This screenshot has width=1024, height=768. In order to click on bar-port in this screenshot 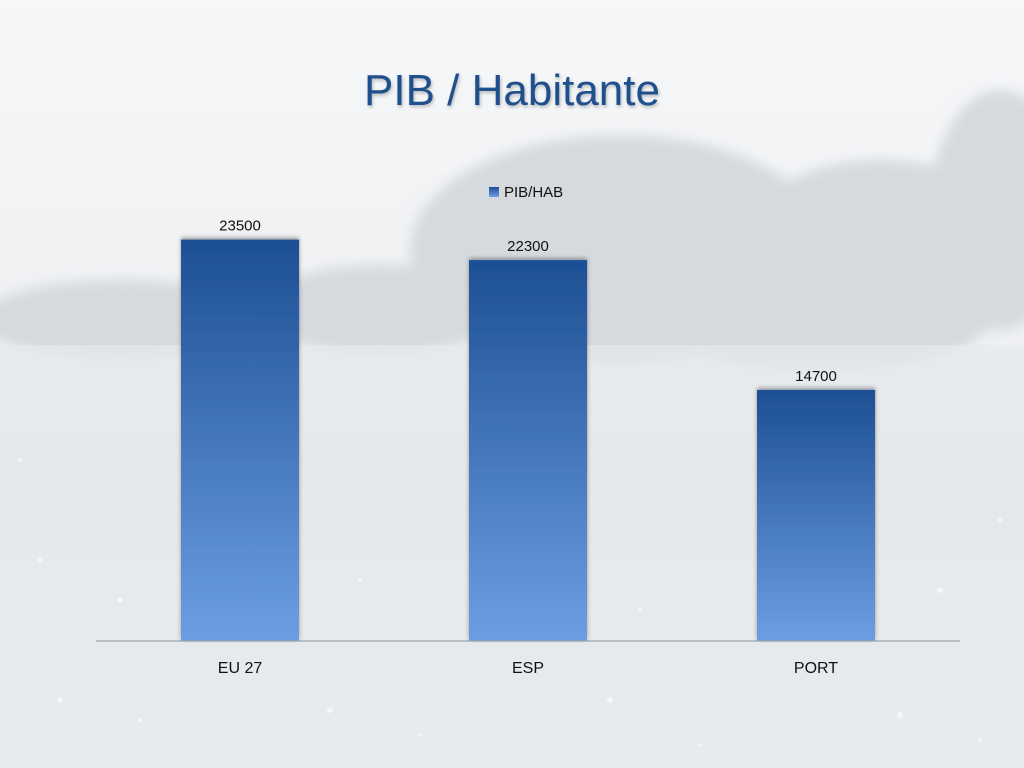, I will do `click(816, 515)`.